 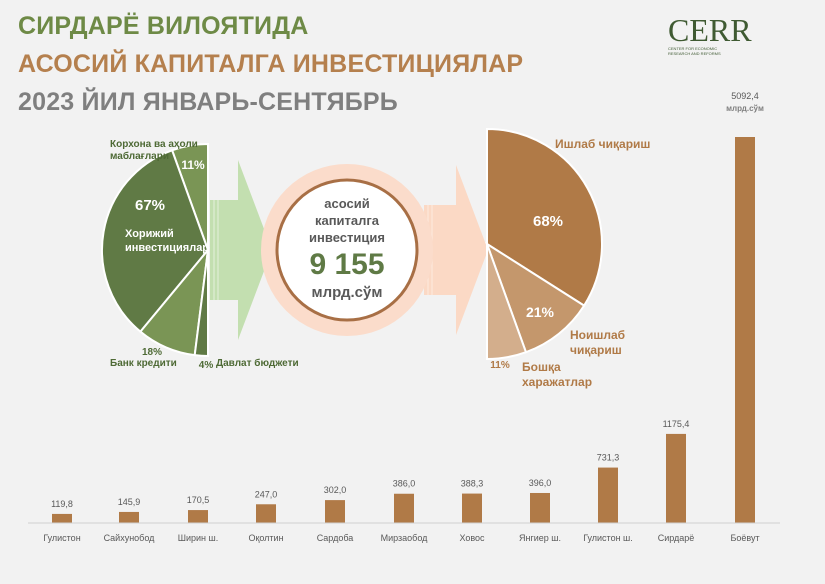 I want to click on pie-percent-label: 21%, so click(x=540, y=312).